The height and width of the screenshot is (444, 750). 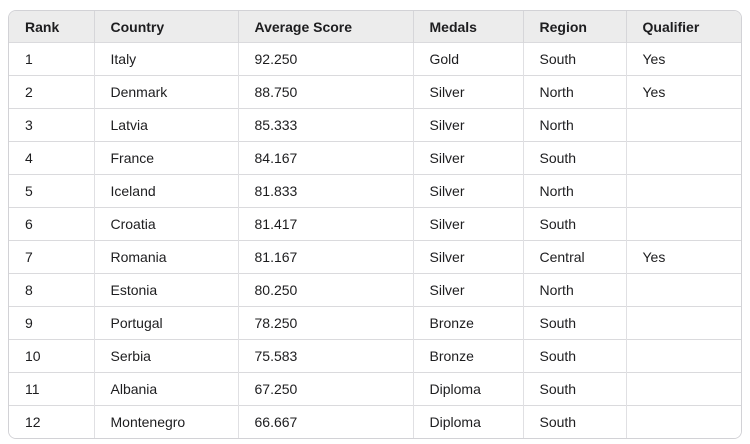 I want to click on column-header-country: Country, so click(x=166, y=27).